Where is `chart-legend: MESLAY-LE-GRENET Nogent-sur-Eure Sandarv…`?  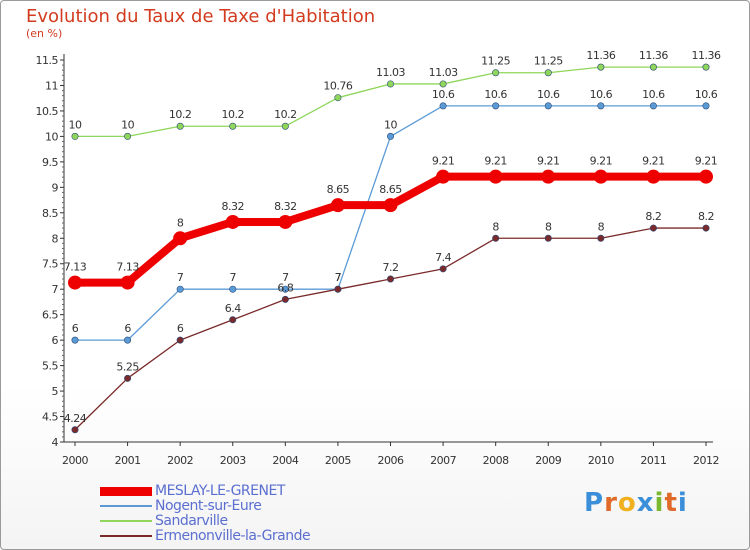 chart-legend: MESLAY-LE-GRENET Nogent-sur-Eure Sandarv… is located at coordinates (230, 514).